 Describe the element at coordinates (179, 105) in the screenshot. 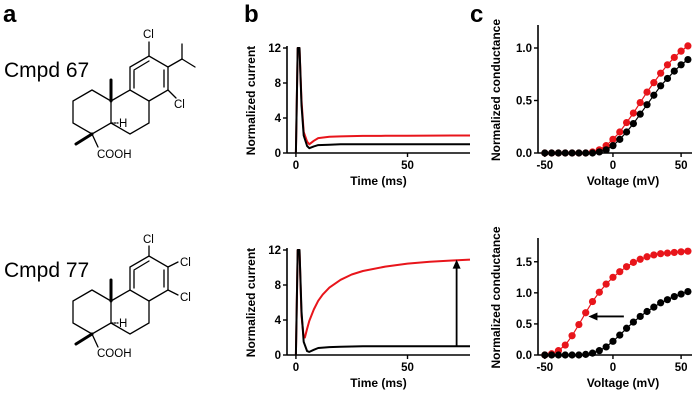

I see `compound-67-cl-side: Cl` at that location.